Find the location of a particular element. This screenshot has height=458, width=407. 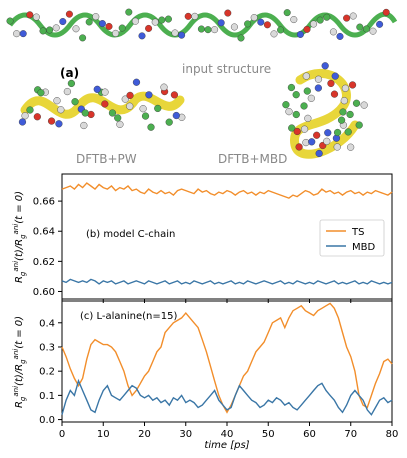

chain-atoms is located at coordinates (198, 25).